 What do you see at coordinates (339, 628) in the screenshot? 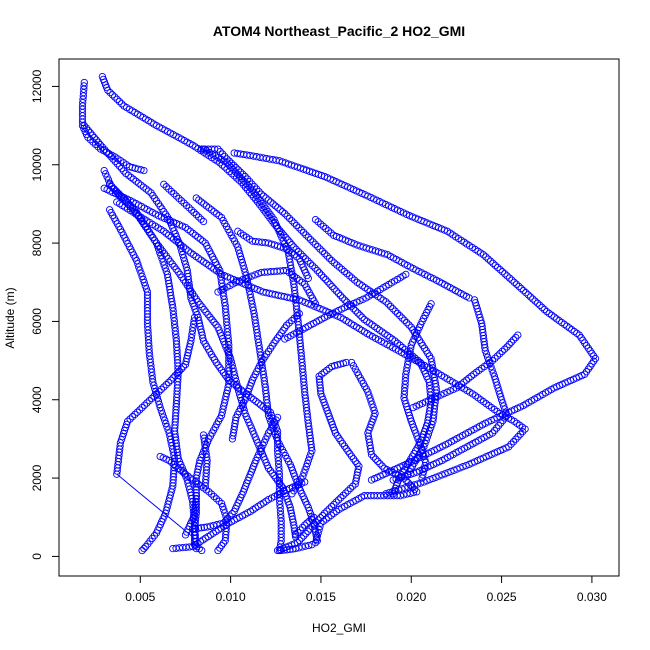
I see `x-axis-label: HO2_GMI` at bounding box center [339, 628].